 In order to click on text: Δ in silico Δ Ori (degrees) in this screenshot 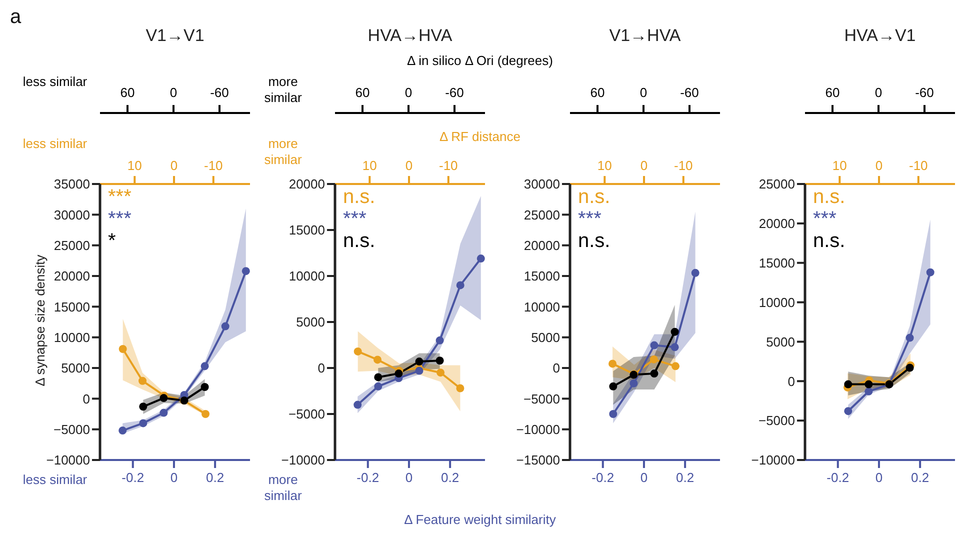, I will do `click(480, 60)`.